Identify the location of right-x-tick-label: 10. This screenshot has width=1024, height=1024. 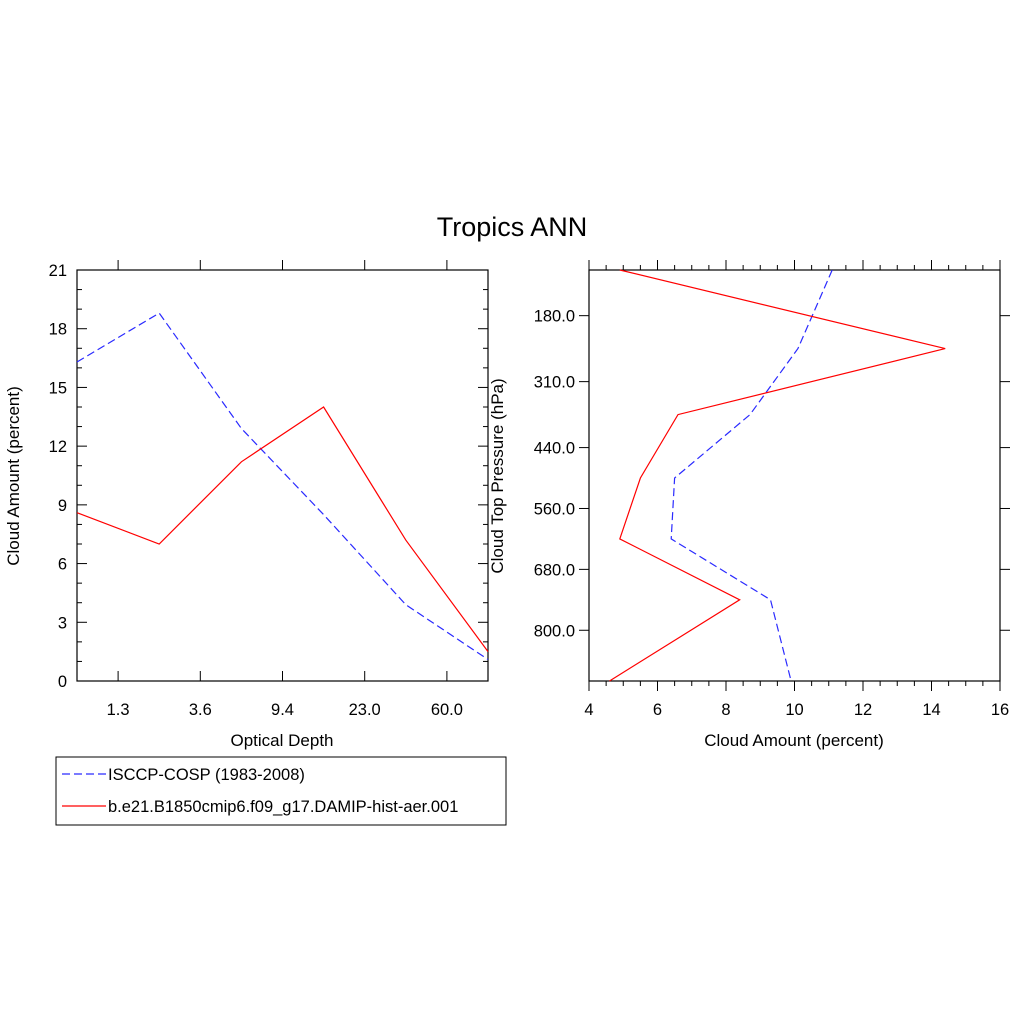
(794, 710).